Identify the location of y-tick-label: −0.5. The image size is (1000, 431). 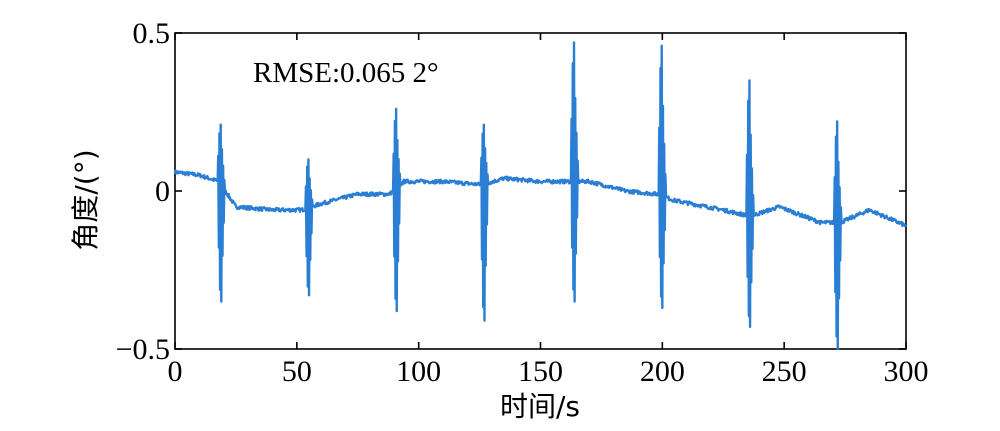
(143, 349).